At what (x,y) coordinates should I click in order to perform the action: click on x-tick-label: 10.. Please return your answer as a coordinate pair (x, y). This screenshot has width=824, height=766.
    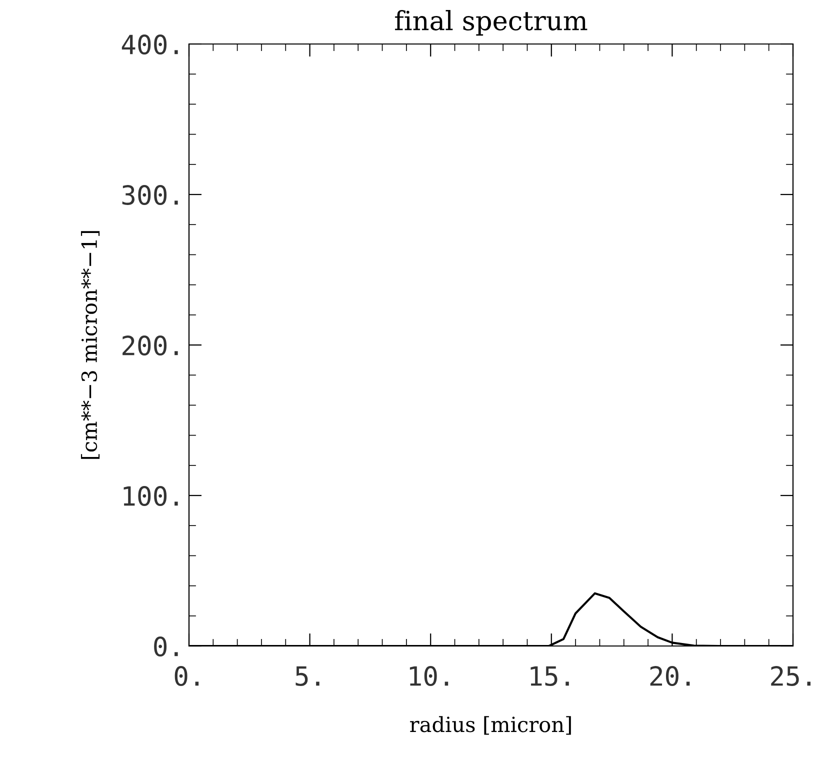
    Looking at the image, I should click on (429, 676).